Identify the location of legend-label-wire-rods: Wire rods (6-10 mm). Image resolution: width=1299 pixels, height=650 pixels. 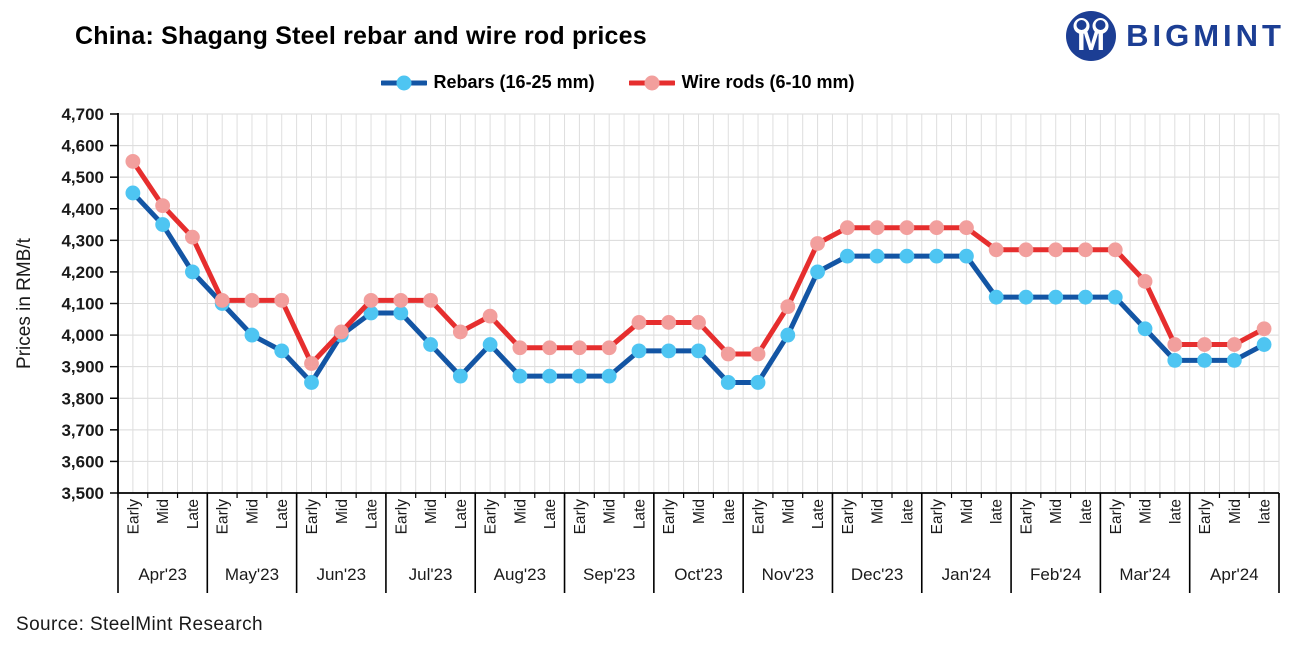
(768, 82).